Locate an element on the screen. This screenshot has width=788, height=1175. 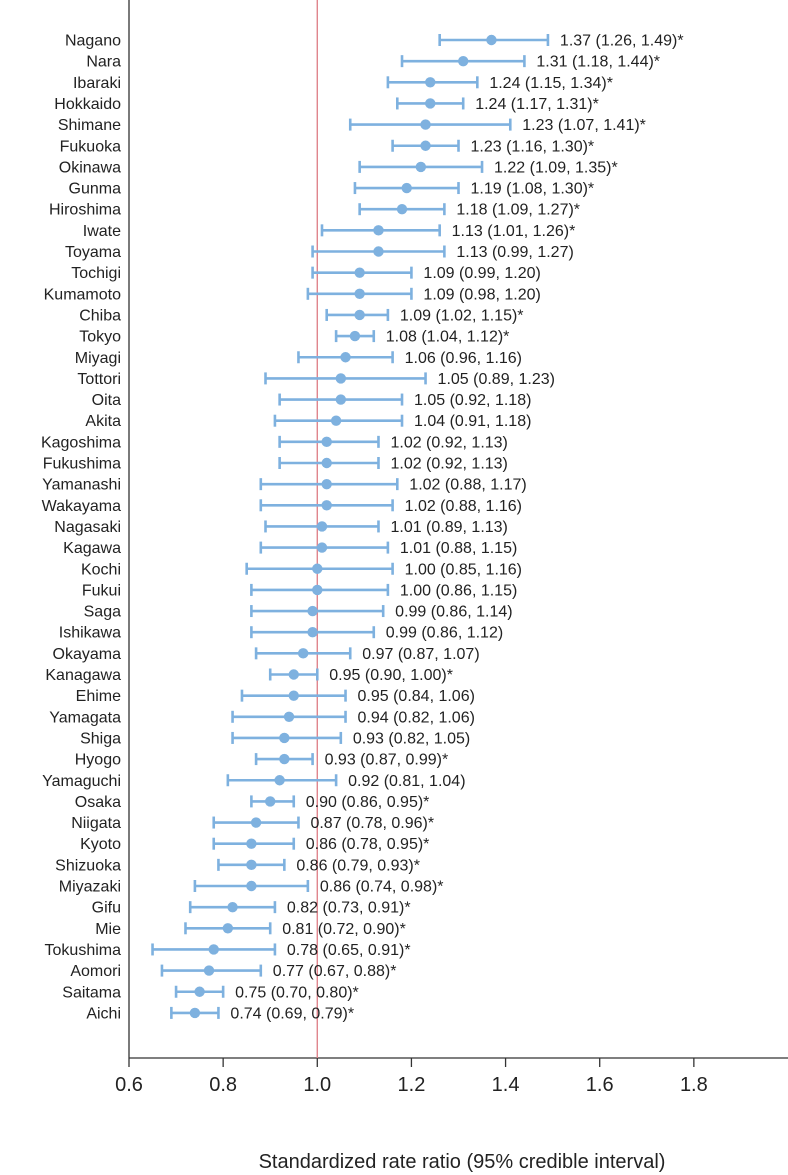
prefecture-label: Chiba is located at coordinates (100, 315).